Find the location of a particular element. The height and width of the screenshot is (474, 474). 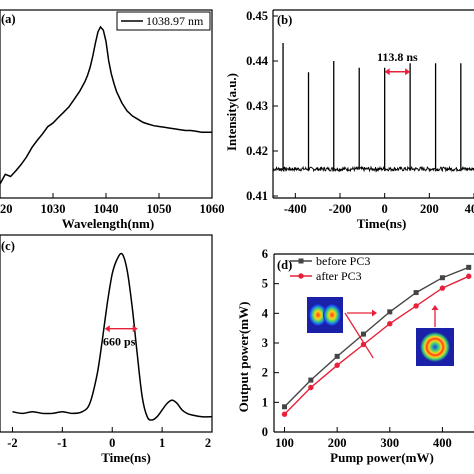

fwhm-arrow-head-right is located at coordinates (135, 329).